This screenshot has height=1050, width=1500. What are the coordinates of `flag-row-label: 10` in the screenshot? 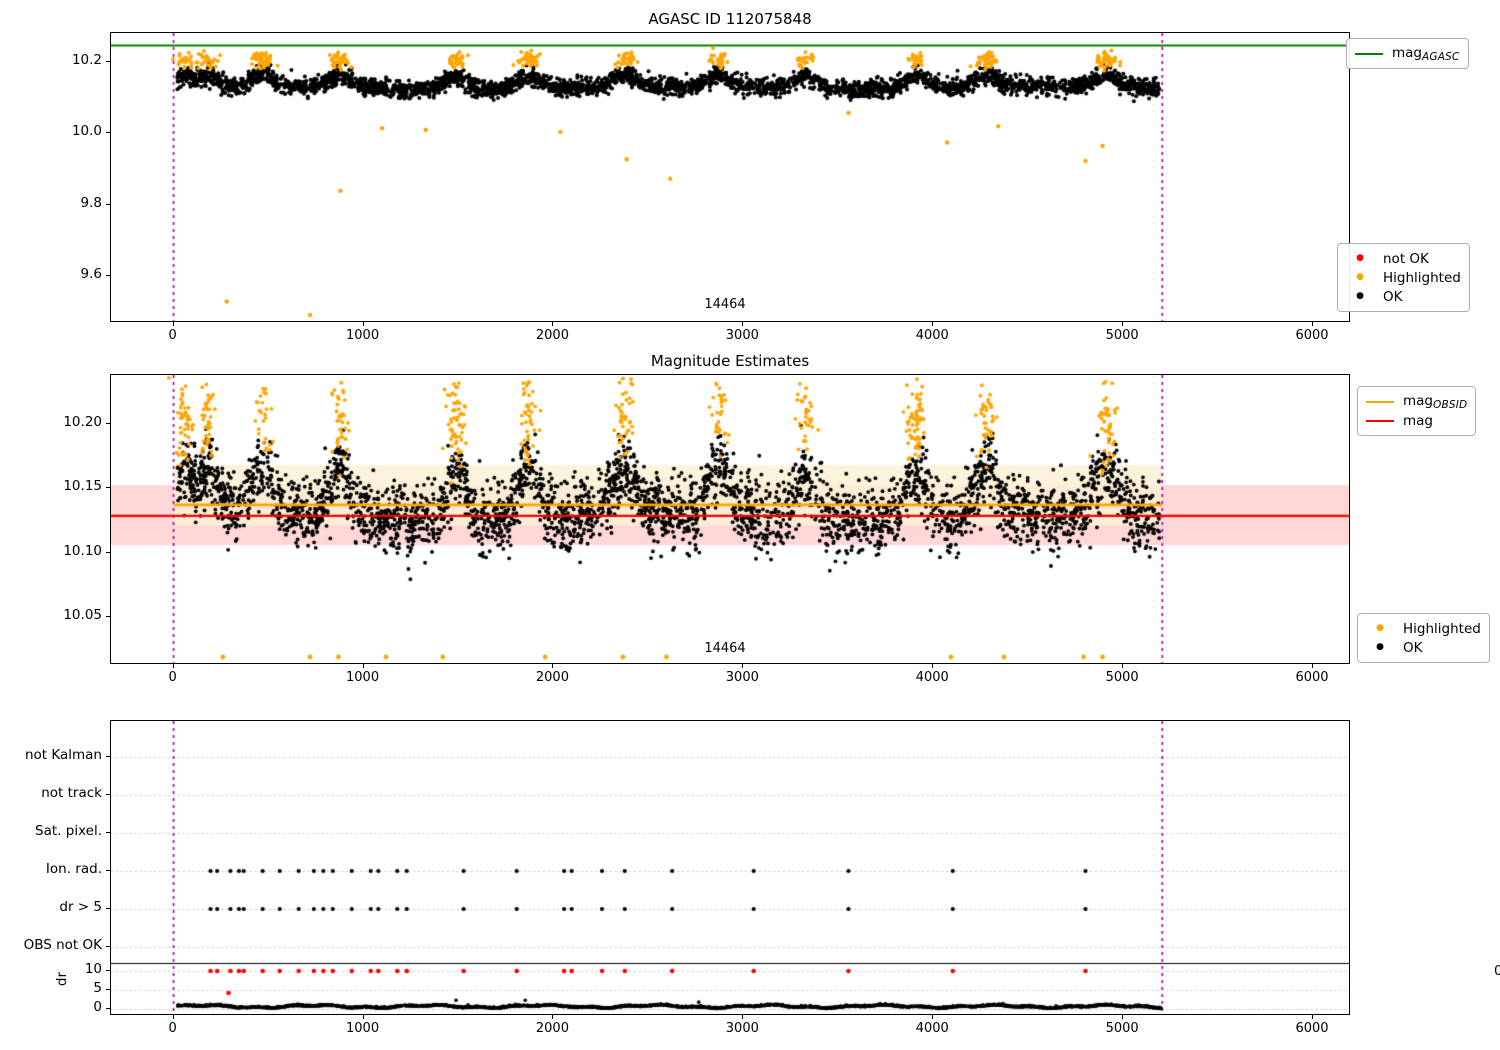 It's located at (93, 969).